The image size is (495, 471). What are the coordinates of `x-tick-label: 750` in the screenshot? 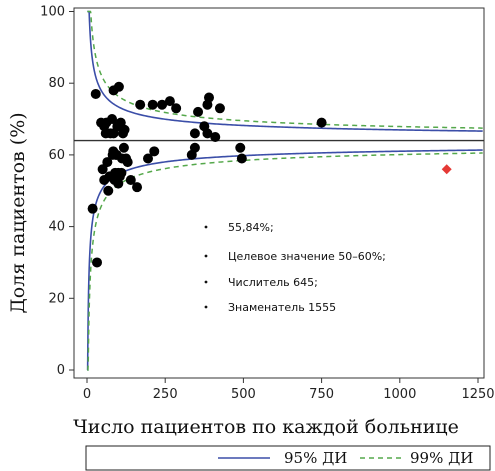 It's located at (321, 394).